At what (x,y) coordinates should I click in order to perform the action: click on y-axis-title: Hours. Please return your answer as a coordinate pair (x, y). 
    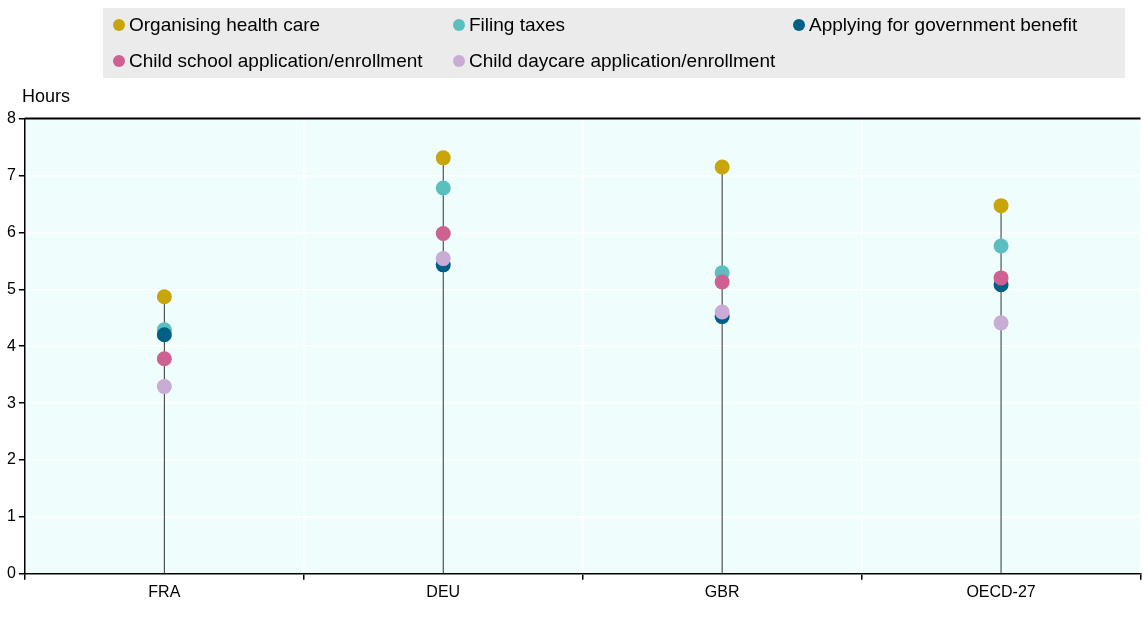
    Looking at the image, I should click on (46, 96).